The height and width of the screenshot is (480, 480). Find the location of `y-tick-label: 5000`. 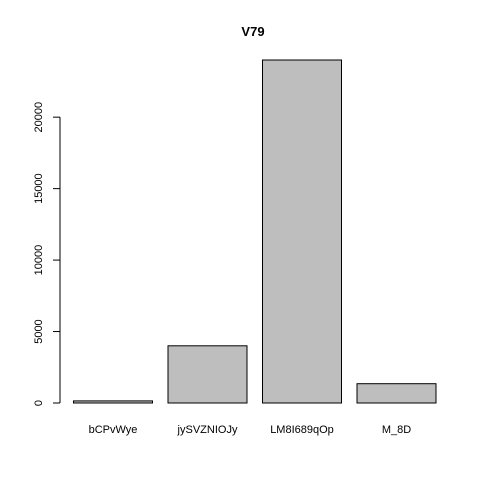

y-tick-label: 5000 is located at coordinates (39, 331).